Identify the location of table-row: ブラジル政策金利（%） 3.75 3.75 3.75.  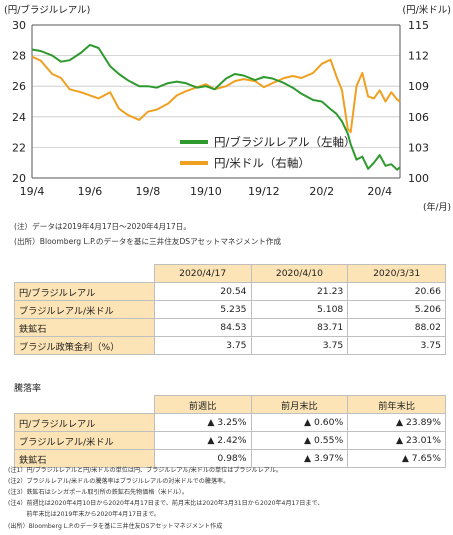
(230, 345).